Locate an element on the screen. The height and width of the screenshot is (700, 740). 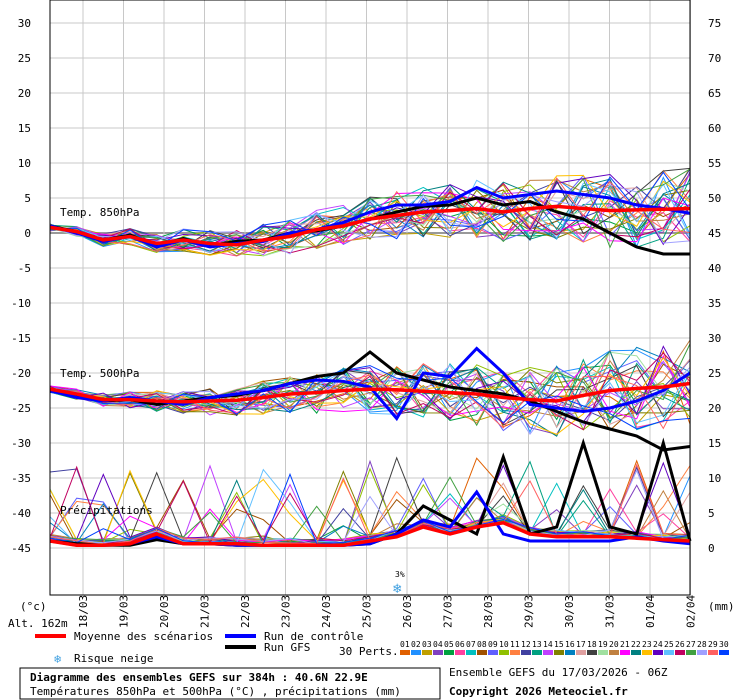
pert-legend-label: 30 is located at coordinates (724, 644).